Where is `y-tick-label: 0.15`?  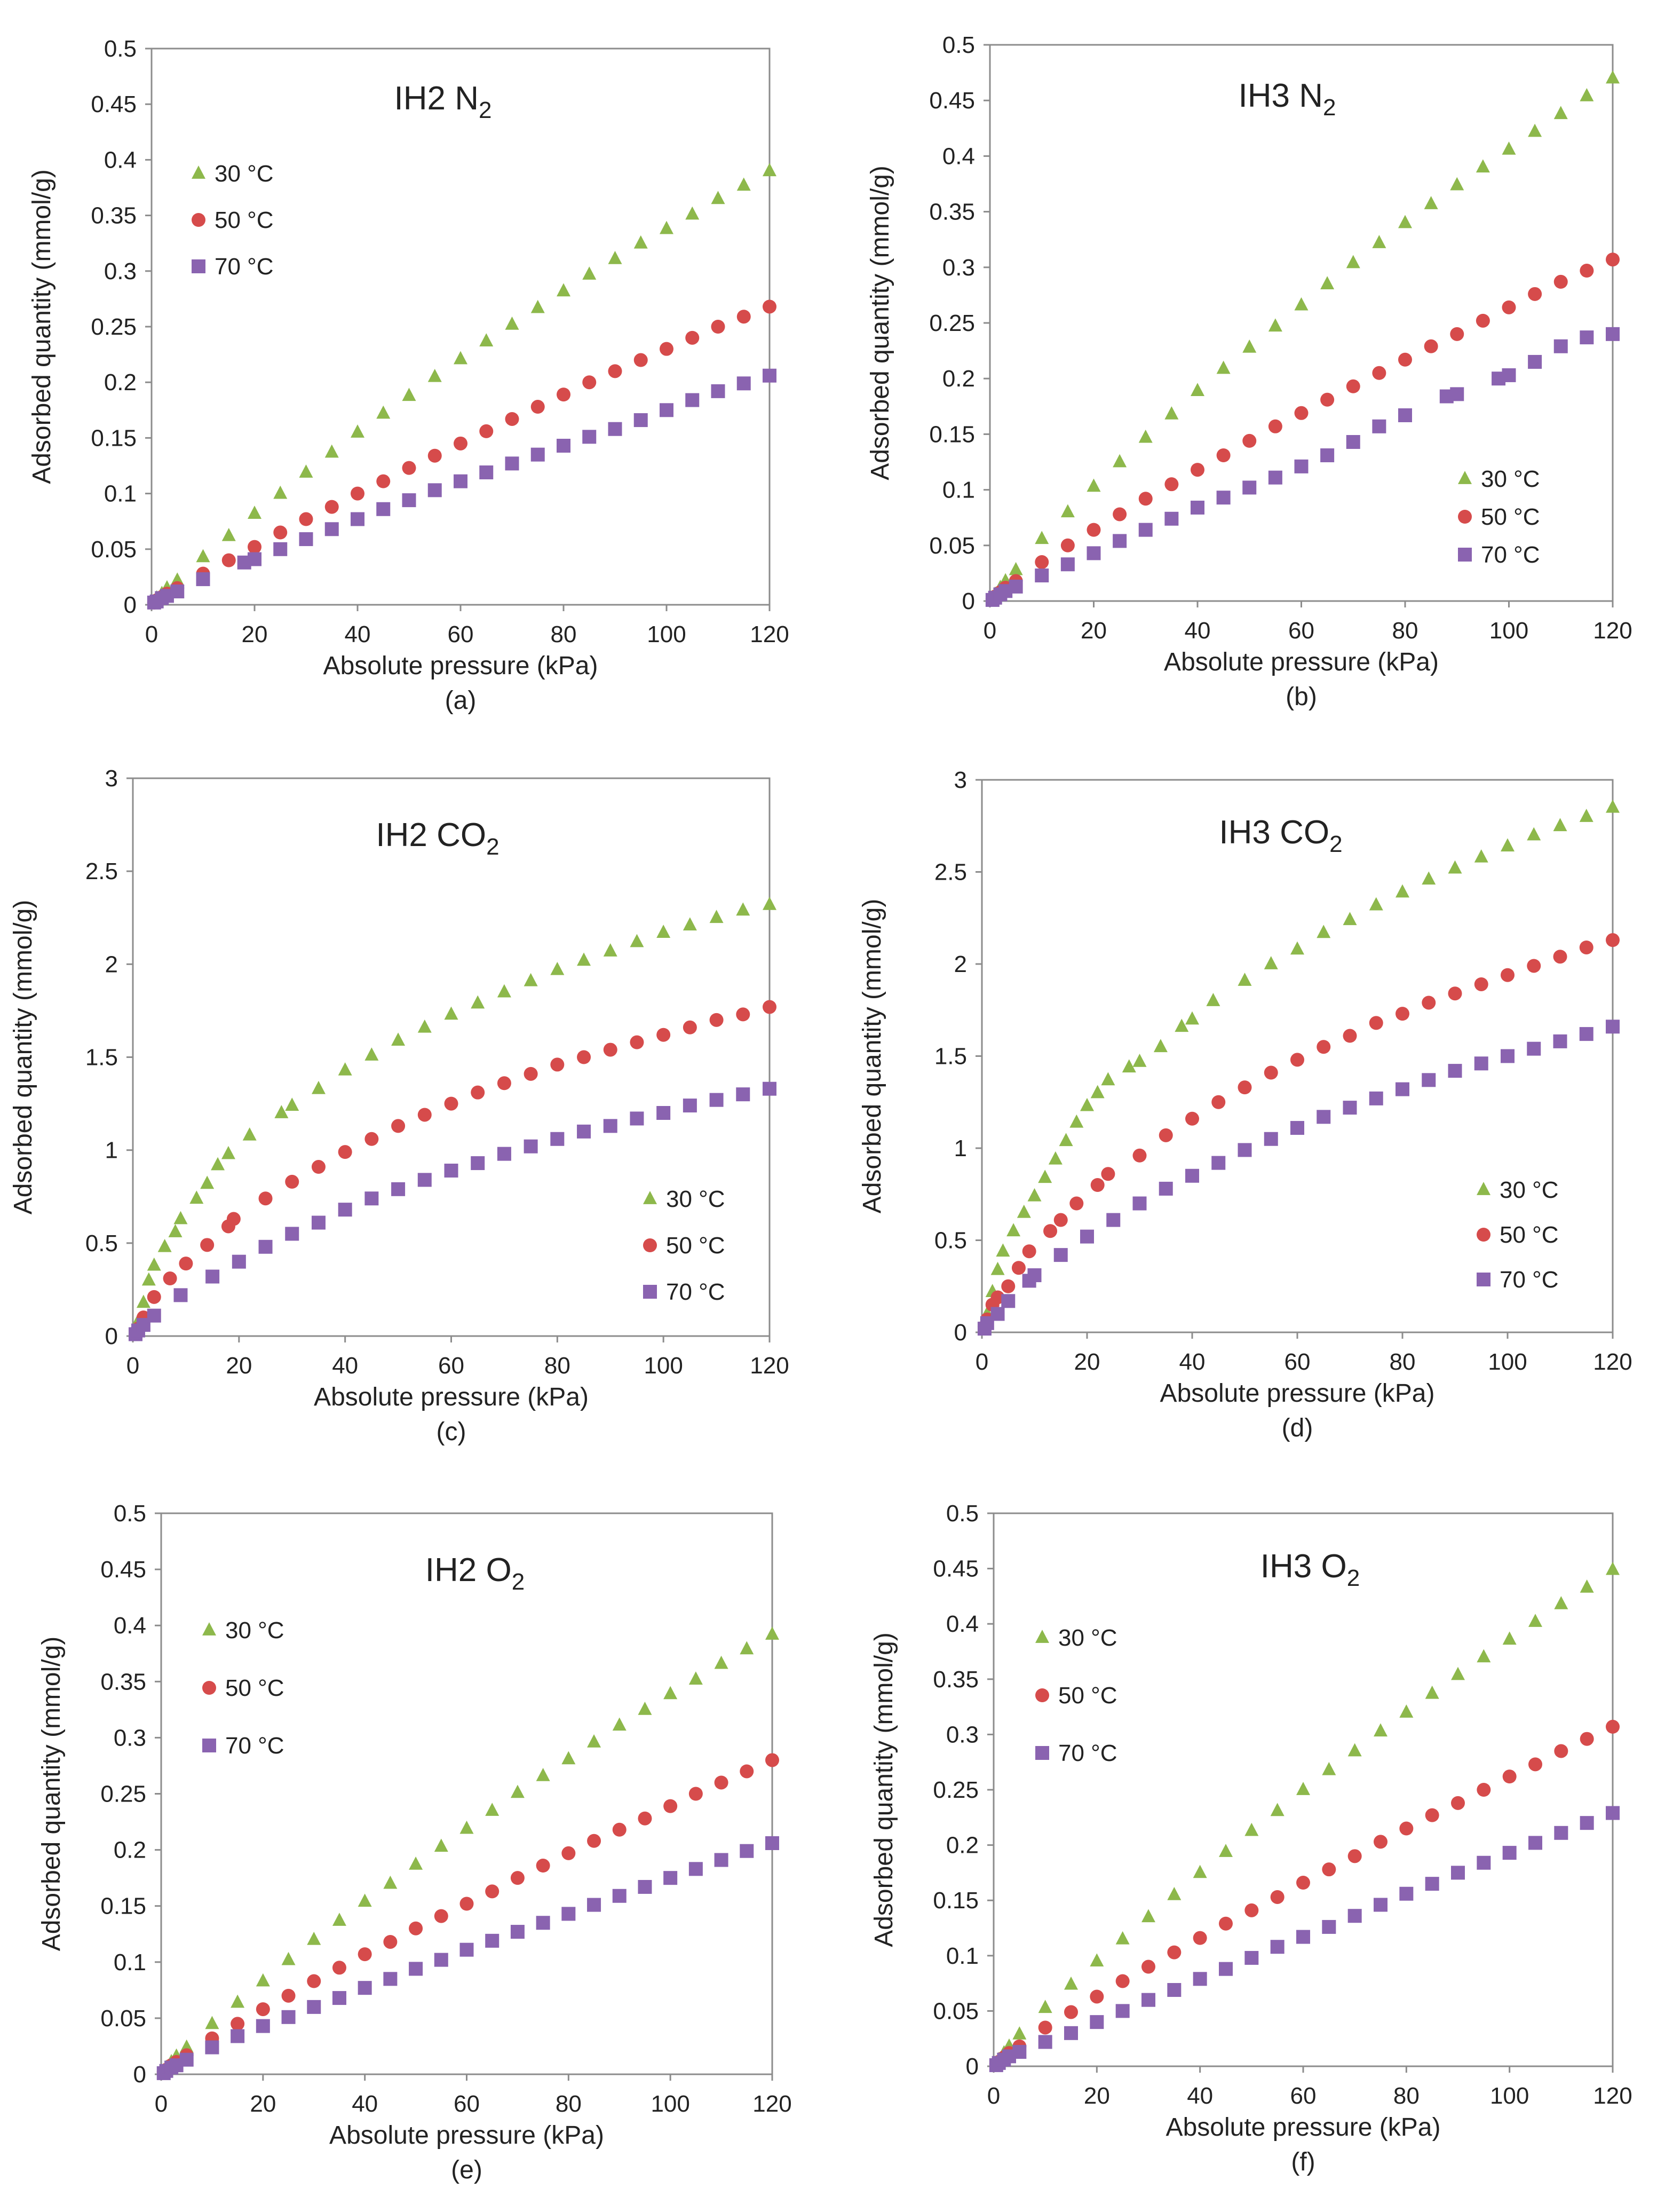
y-tick-label: 0.15 is located at coordinates (123, 1906).